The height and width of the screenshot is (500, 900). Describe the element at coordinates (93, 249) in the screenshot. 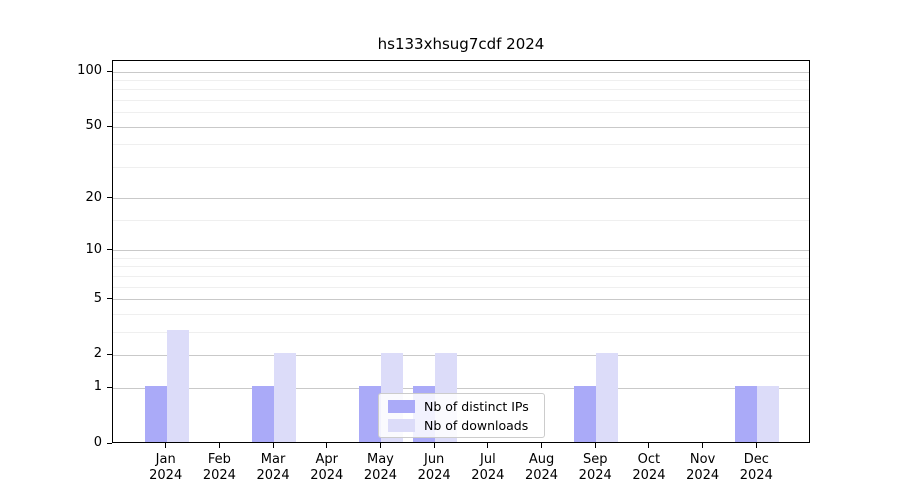

I see `y-tick-label-10: 10` at that location.